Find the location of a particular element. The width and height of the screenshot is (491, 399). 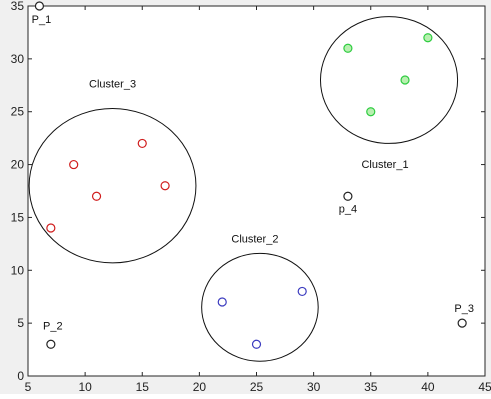

y-tick-label: 20 is located at coordinates (18, 165).